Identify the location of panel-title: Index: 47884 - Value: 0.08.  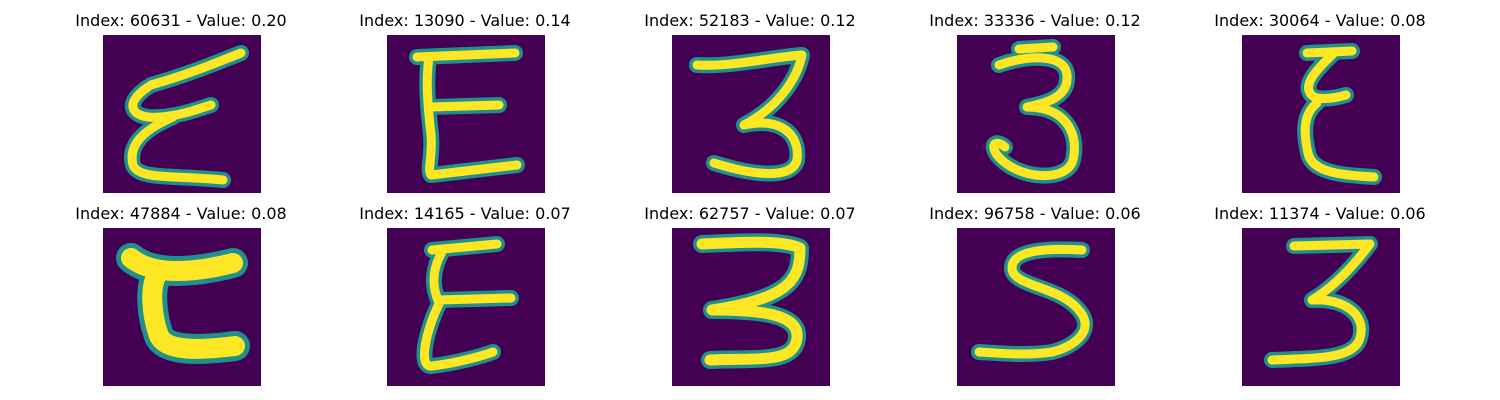
(181, 213).